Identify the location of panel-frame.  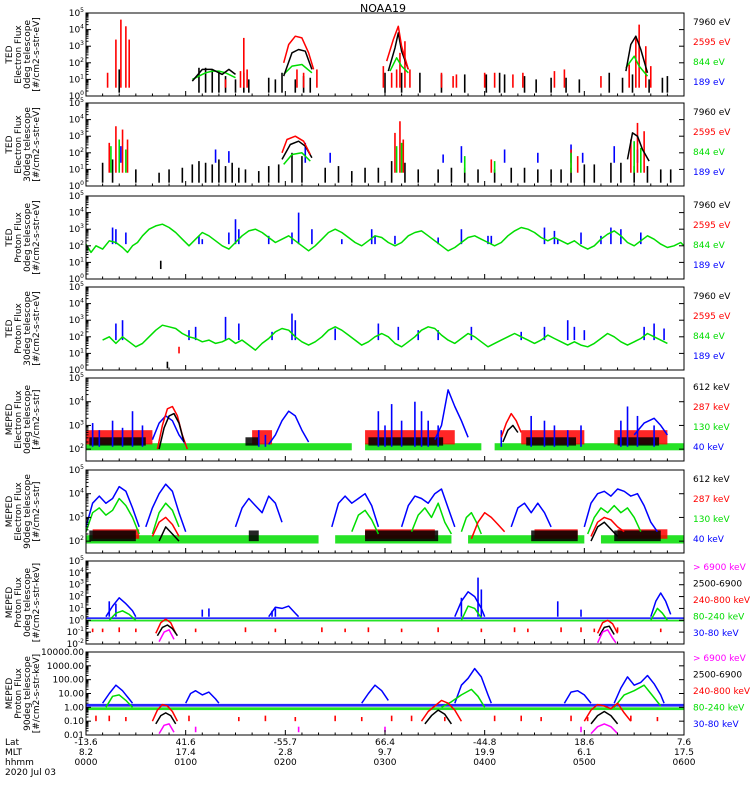
(385, 237).